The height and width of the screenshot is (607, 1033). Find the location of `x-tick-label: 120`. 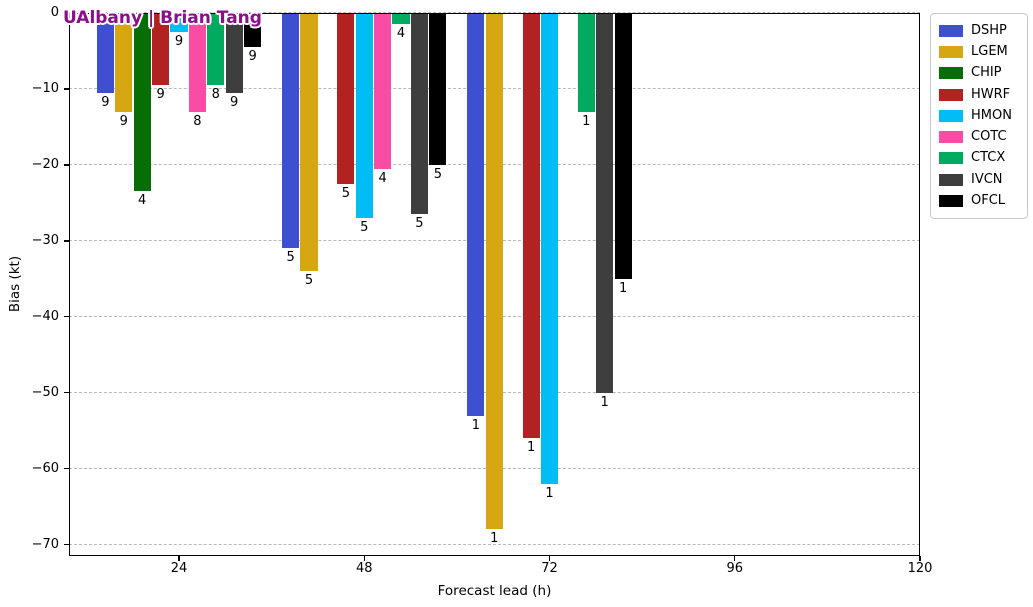

x-tick-label: 120 is located at coordinates (920, 568).